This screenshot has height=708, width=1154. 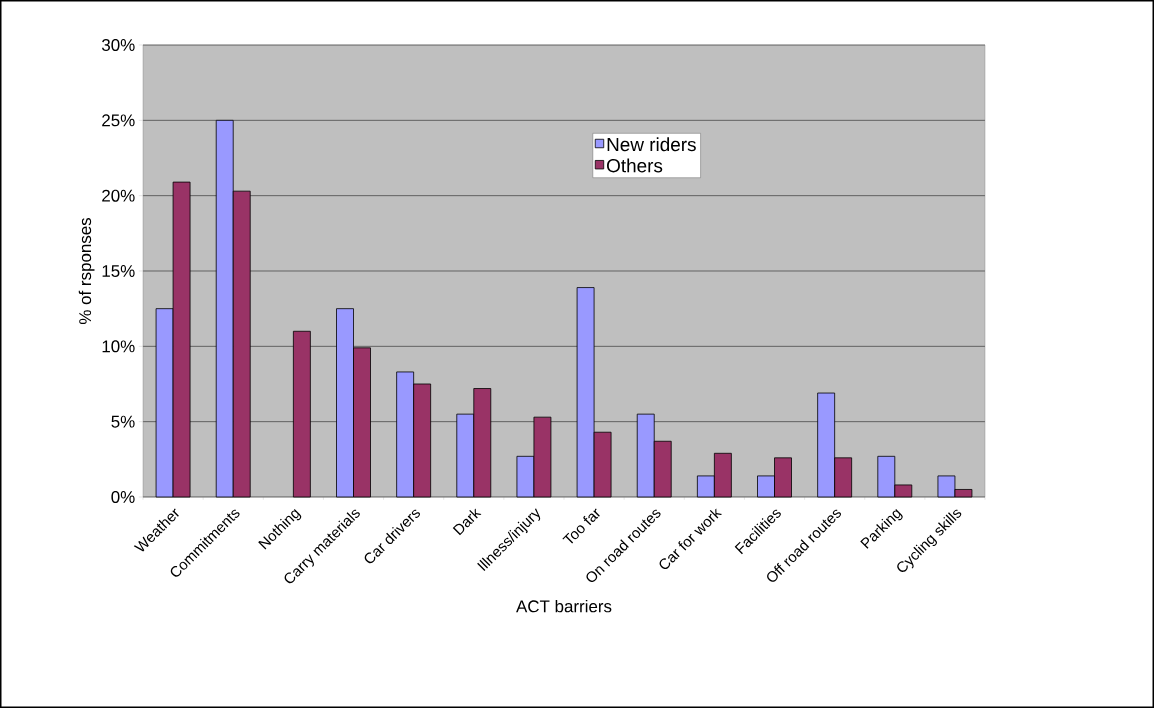 I want to click on y-tick-label: 0%, so click(x=123, y=497).